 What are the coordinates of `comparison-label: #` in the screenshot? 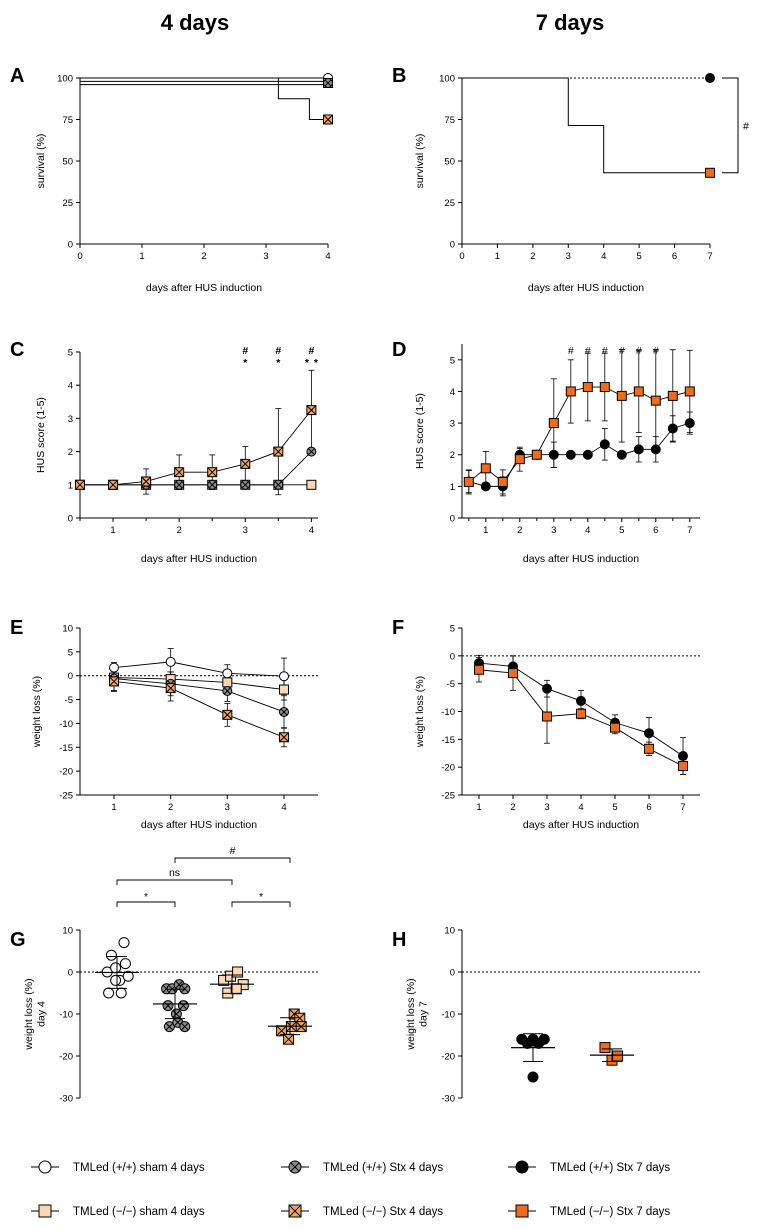 It's located at (233, 851).